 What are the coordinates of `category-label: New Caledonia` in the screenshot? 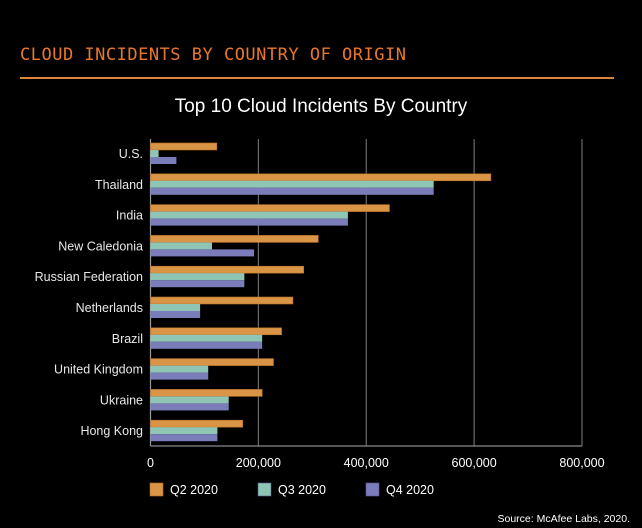 It's located at (100, 246).